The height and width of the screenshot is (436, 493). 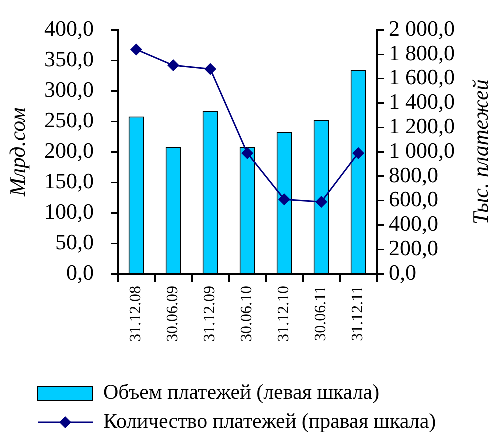 I want to click on x-tick-label: 30.06.10, so click(x=247, y=314).